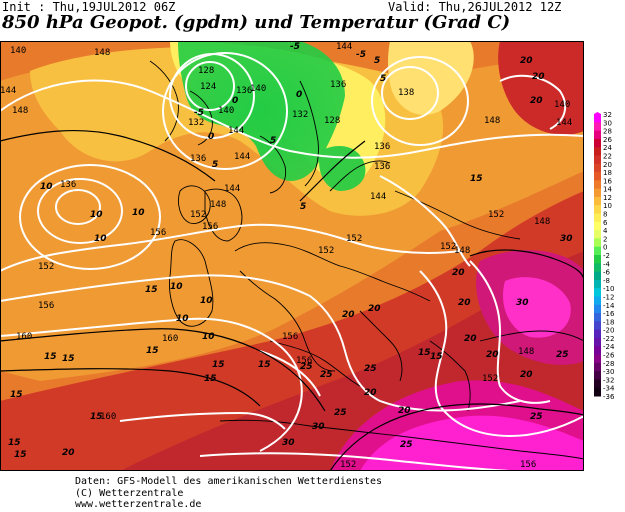  Describe the element at coordinates (608, 380) in the screenshot. I see `colorbar-tick-label: -32` at that location.